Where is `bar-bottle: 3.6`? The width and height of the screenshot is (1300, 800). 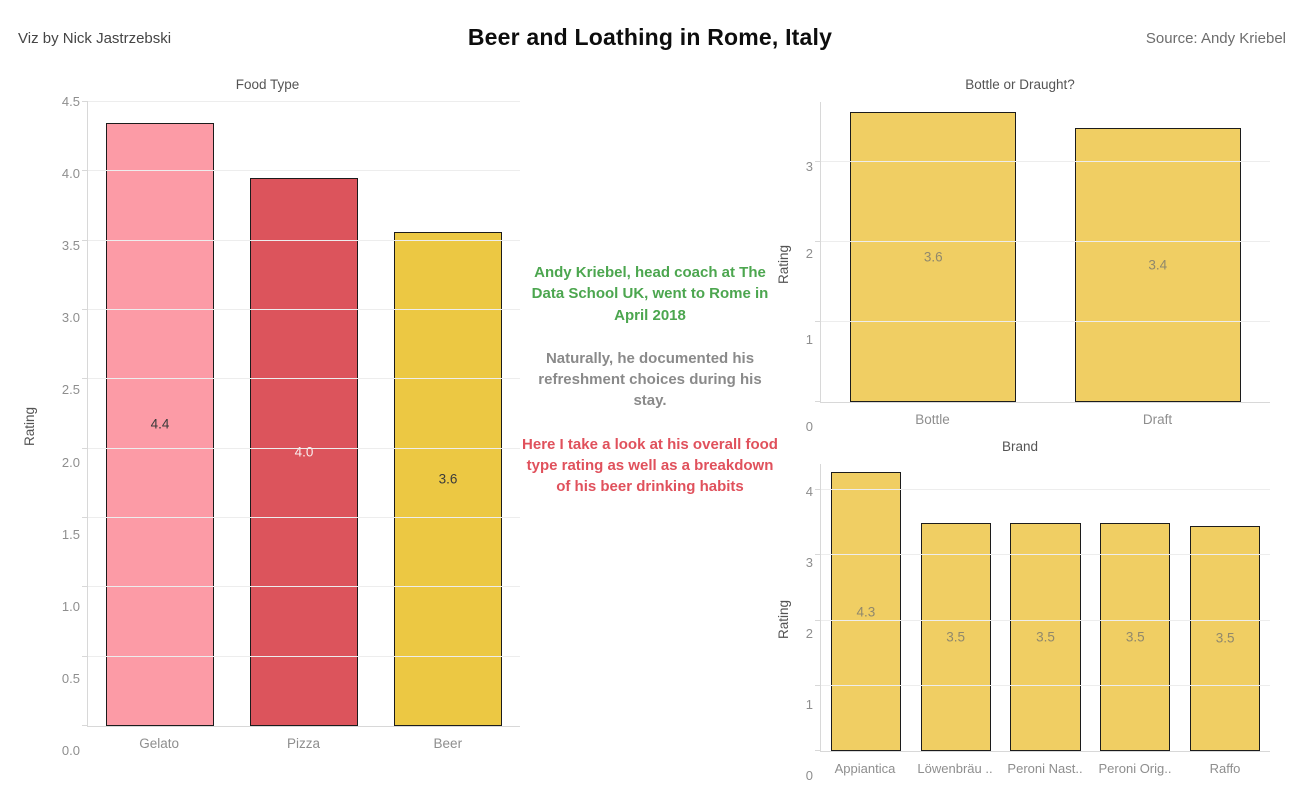 bar-bottle: 3.6 is located at coordinates (933, 257).